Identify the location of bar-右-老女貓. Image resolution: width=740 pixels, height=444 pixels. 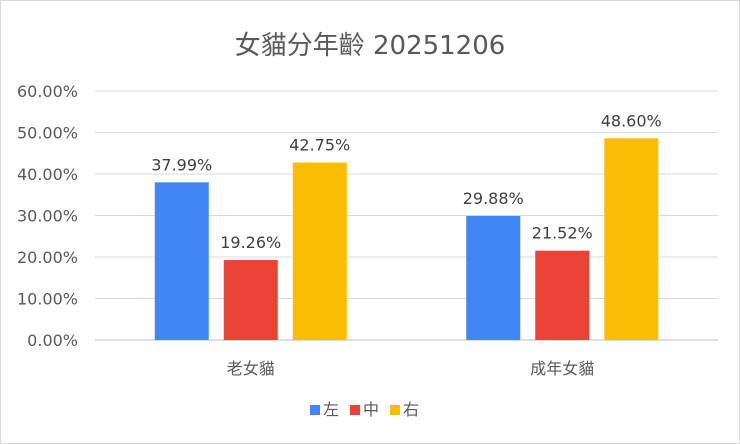
(319, 251).